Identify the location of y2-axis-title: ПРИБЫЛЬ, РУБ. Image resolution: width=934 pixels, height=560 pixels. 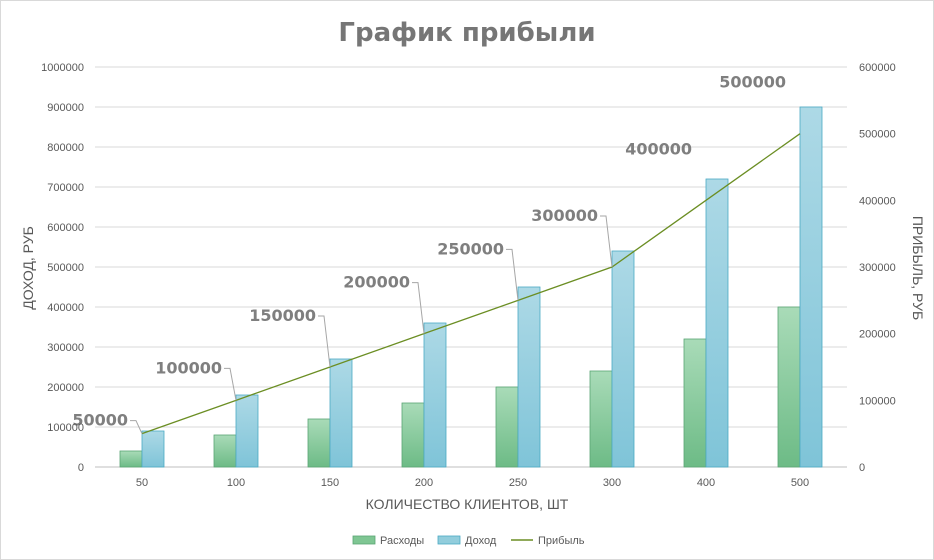
(918, 268).